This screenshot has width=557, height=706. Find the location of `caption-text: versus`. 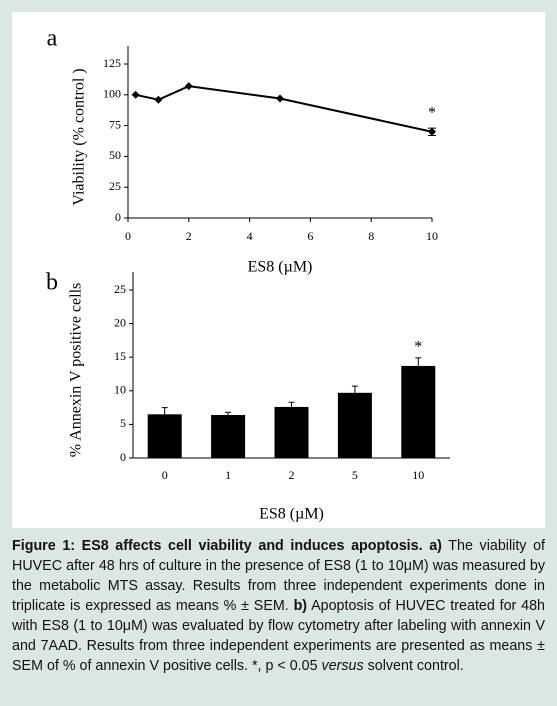

caption-text: versus is located at coordinates (342, 666).